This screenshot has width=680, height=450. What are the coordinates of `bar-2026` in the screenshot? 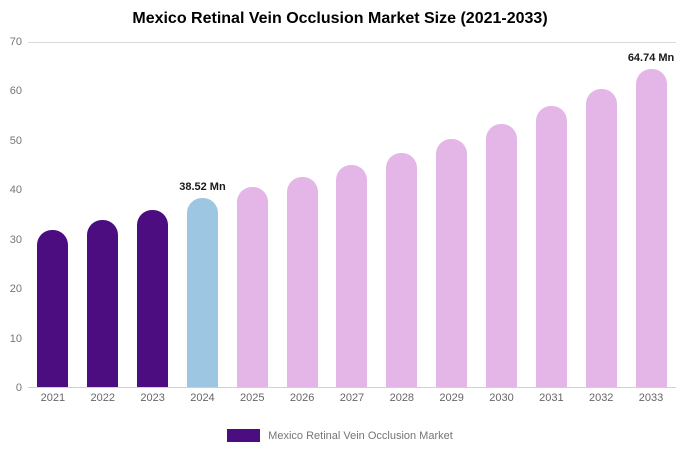 It's located at (302, 281).